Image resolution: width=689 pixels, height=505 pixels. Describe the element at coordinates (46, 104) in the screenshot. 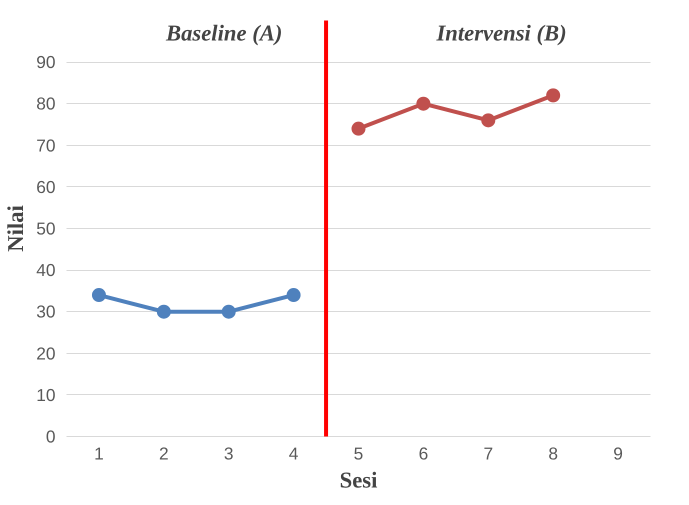

I see `y-tick-label: 80` at that location.